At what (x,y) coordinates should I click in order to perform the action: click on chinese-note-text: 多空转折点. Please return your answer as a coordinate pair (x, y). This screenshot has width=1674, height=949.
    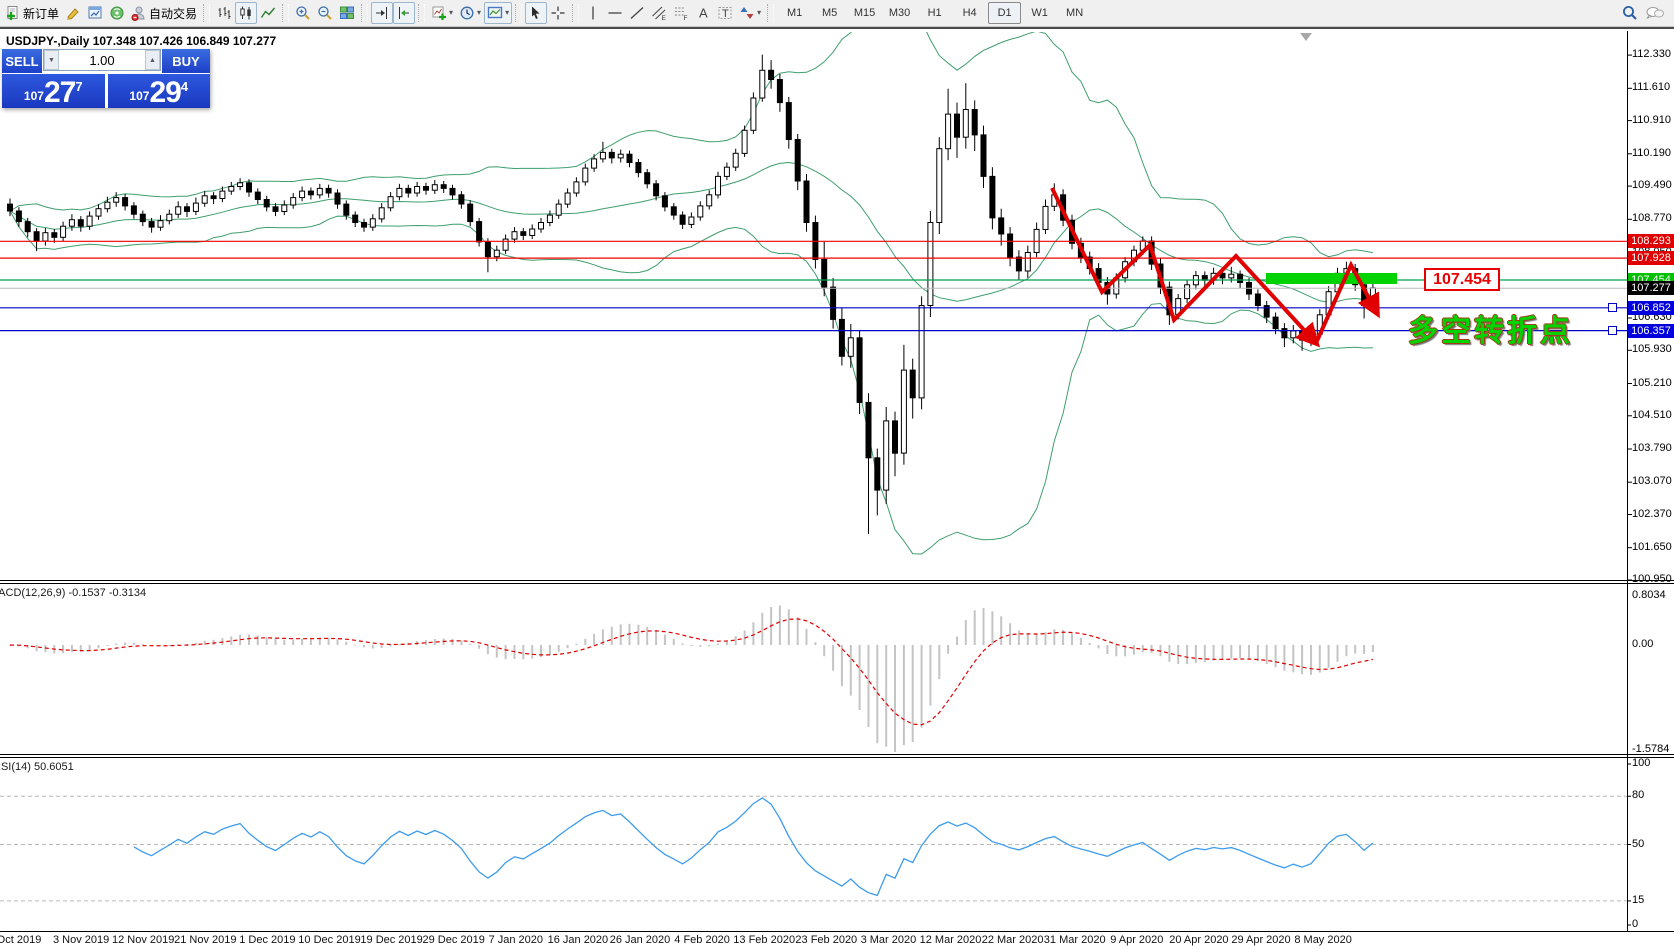
    Looking at the image, I should click on (1490, 331).